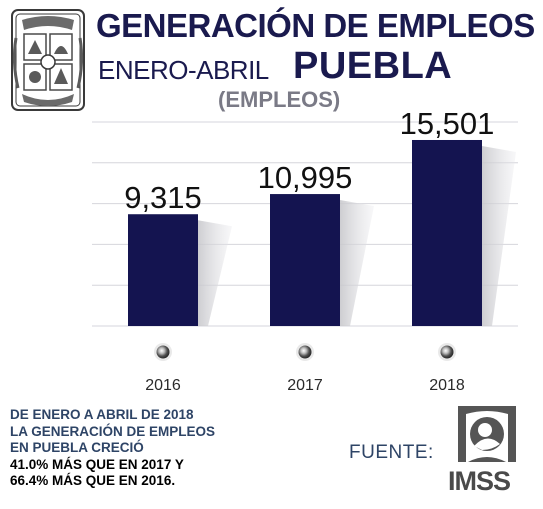 The height and width of the screenshot is (509, 543). Describe the element at coordinates (113, 431) in the screenshot. I see `summary-line: LA GENERACIÓN DE EMPLEOS` at that location.